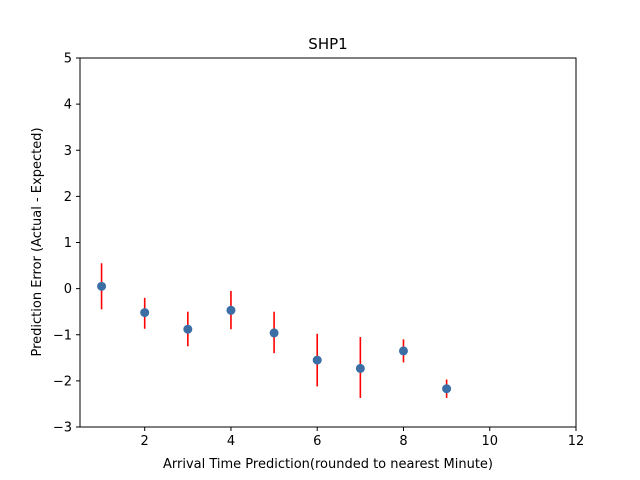 This screenshot has height=480, width=640. What do you see at coordinates (363, 438) in the screenshot?
I see `x-axis: 2 4 6 8 10 12` at bounding box center [363, 438].